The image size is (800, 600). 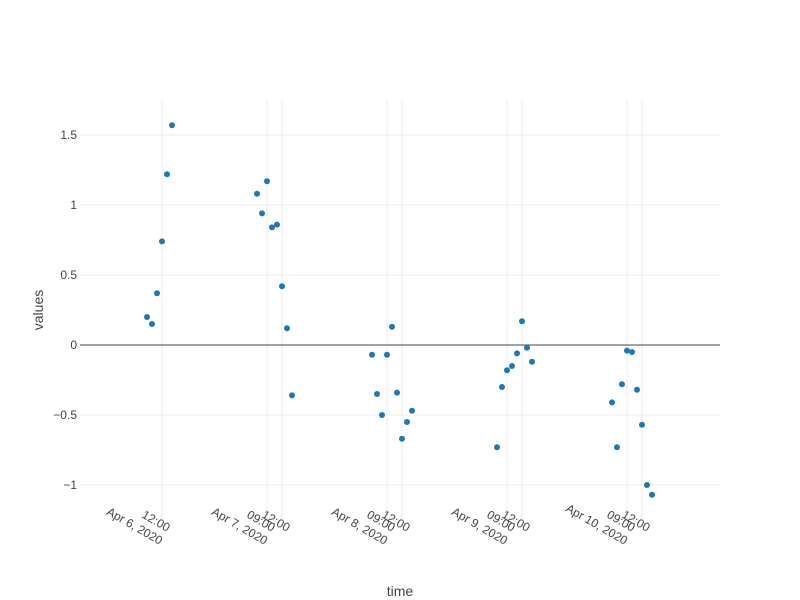 What do you see at coordinates (38, 310) in the screenshot?
I see `y-axis-title: values` at bounding box center [38, 310].